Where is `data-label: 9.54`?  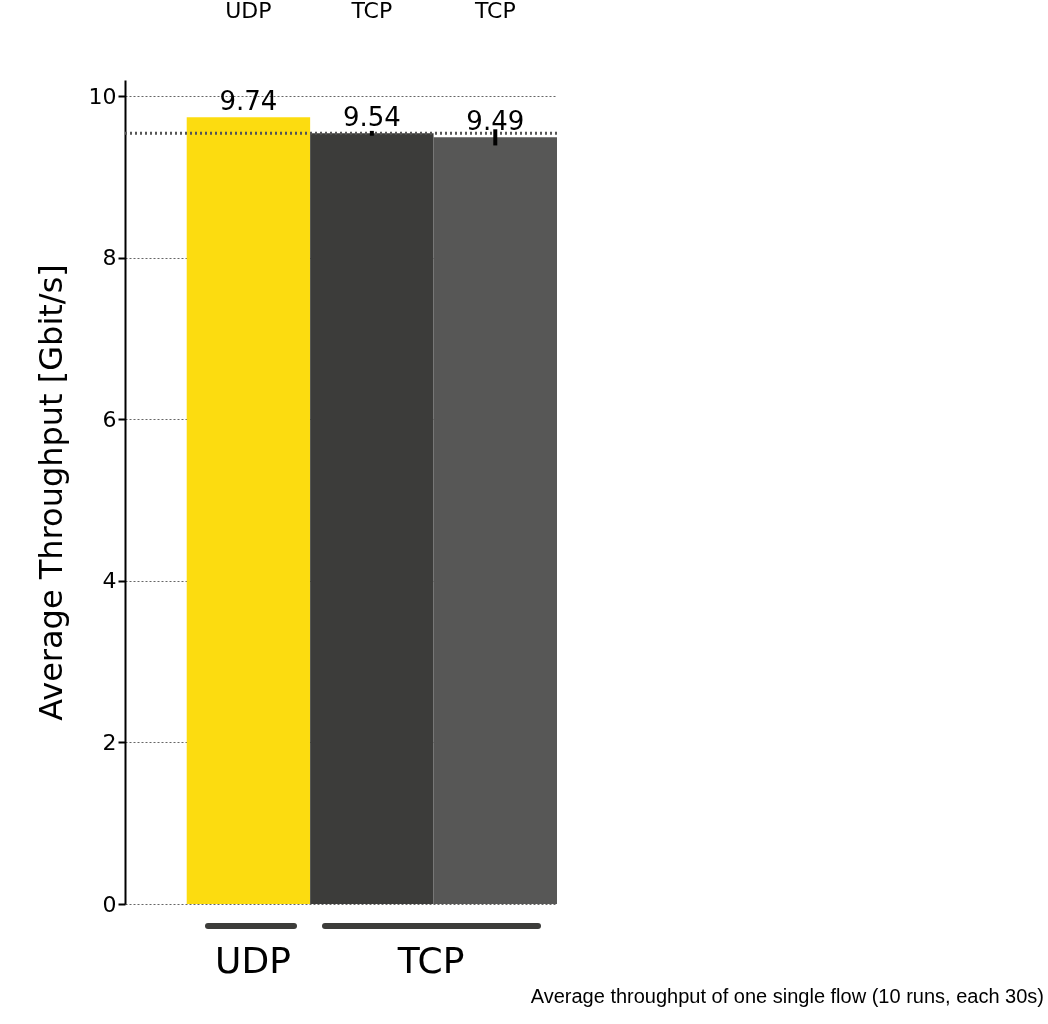 data-label: 9.54 is located at coordinates (371, 117).